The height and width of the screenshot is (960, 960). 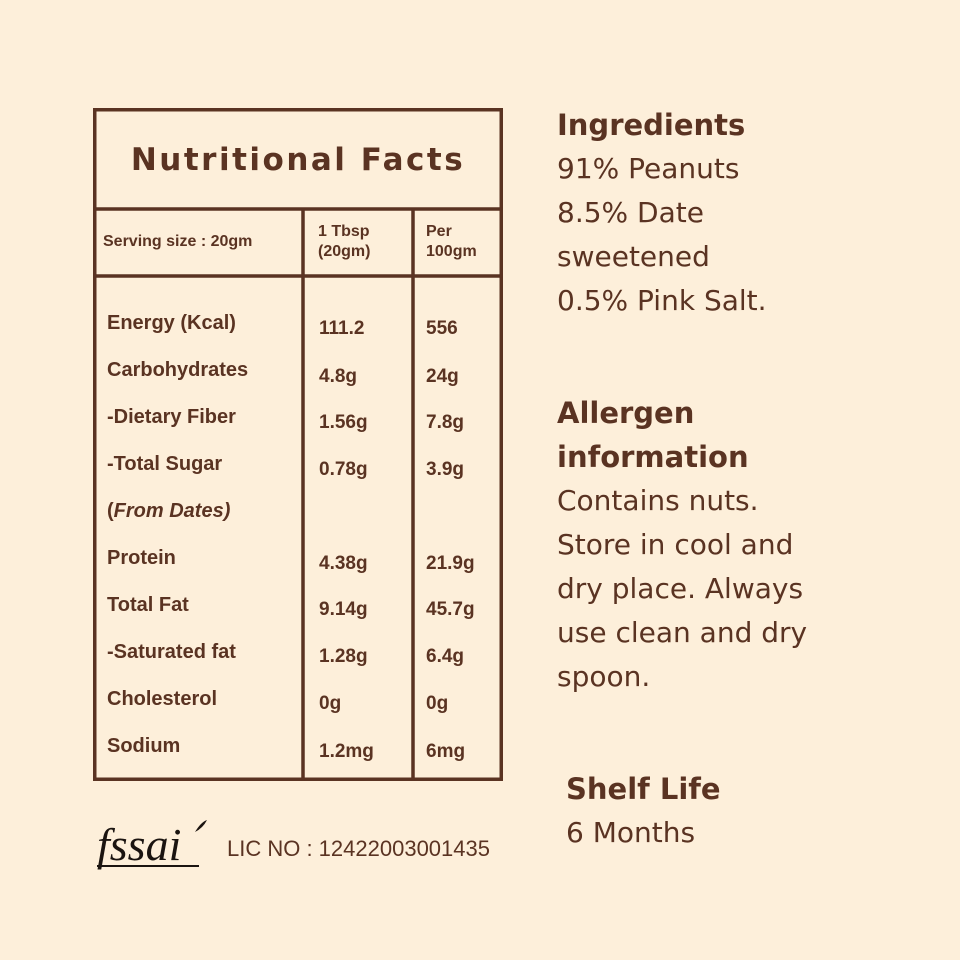 What do you see at coordinates (330, 703) in the screenshot?
I see `value-per-tbsp-cholesterol: 0g` at bounding box center [330, 703].